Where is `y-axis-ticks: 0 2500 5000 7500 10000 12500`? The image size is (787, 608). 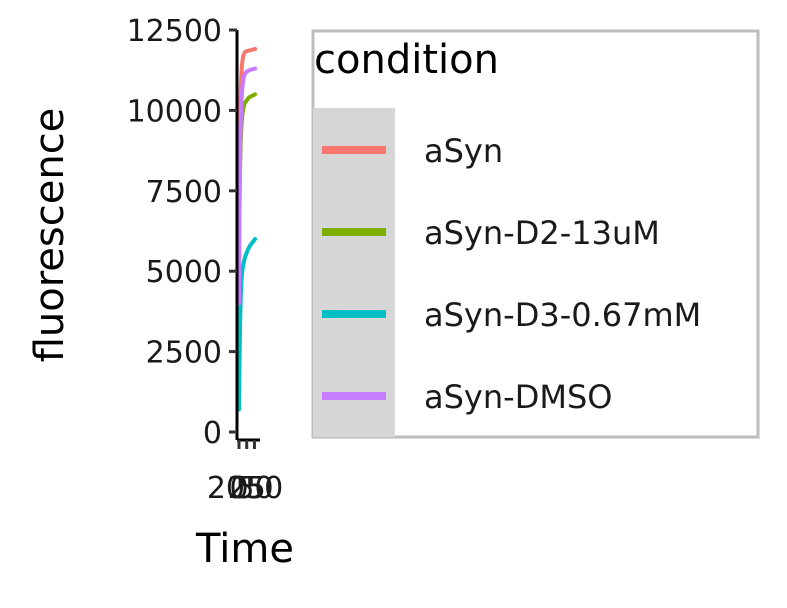
y-axis-ticks: 0 2500 5000 7500 10000 12500 is located at coordinates (182, 232).